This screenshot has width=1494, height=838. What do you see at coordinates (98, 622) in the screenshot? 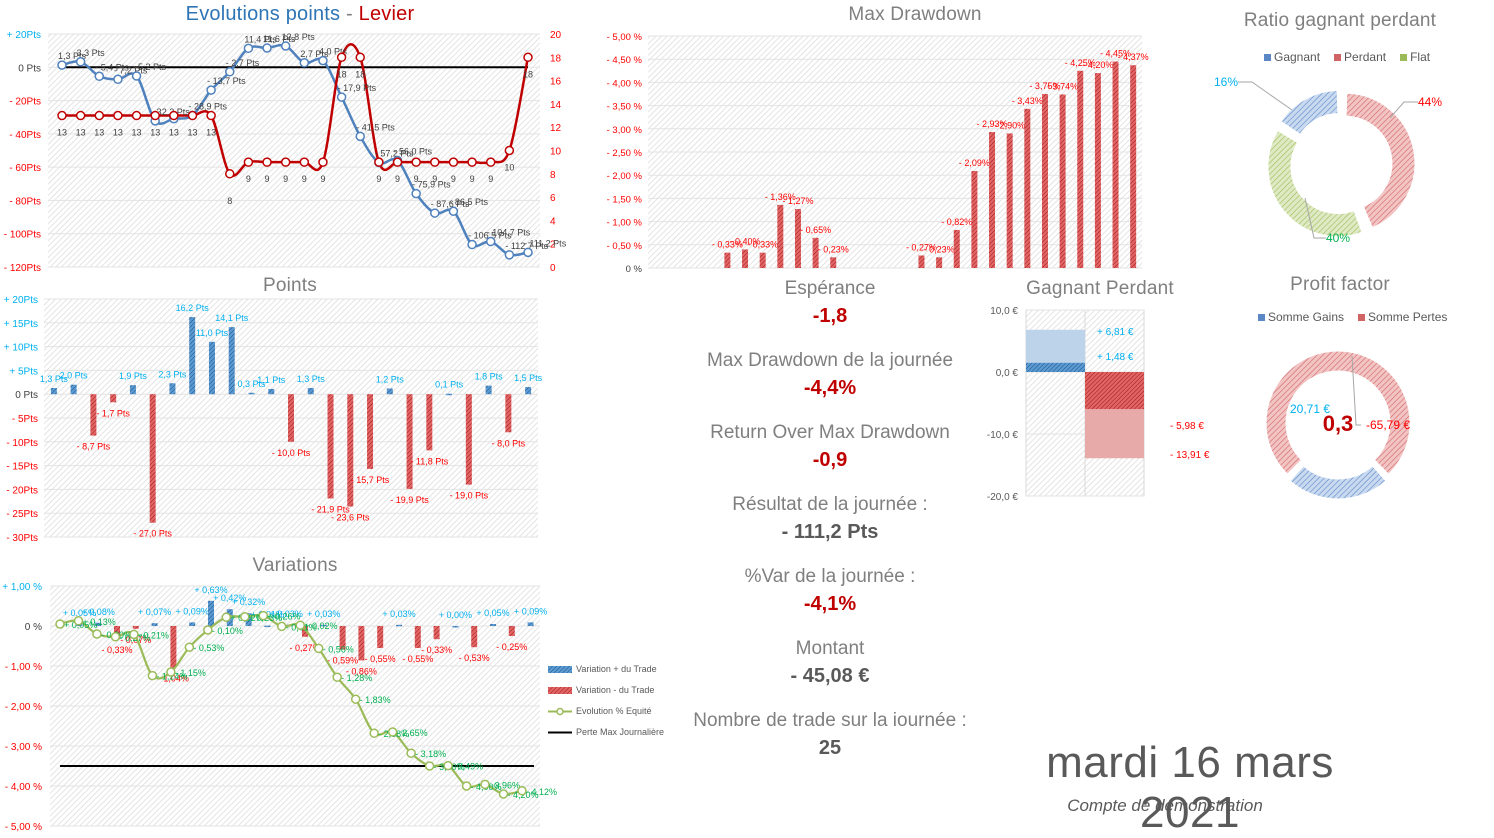
I see `equity-data-label: + 0,13%` at bounding box center [98, 622].